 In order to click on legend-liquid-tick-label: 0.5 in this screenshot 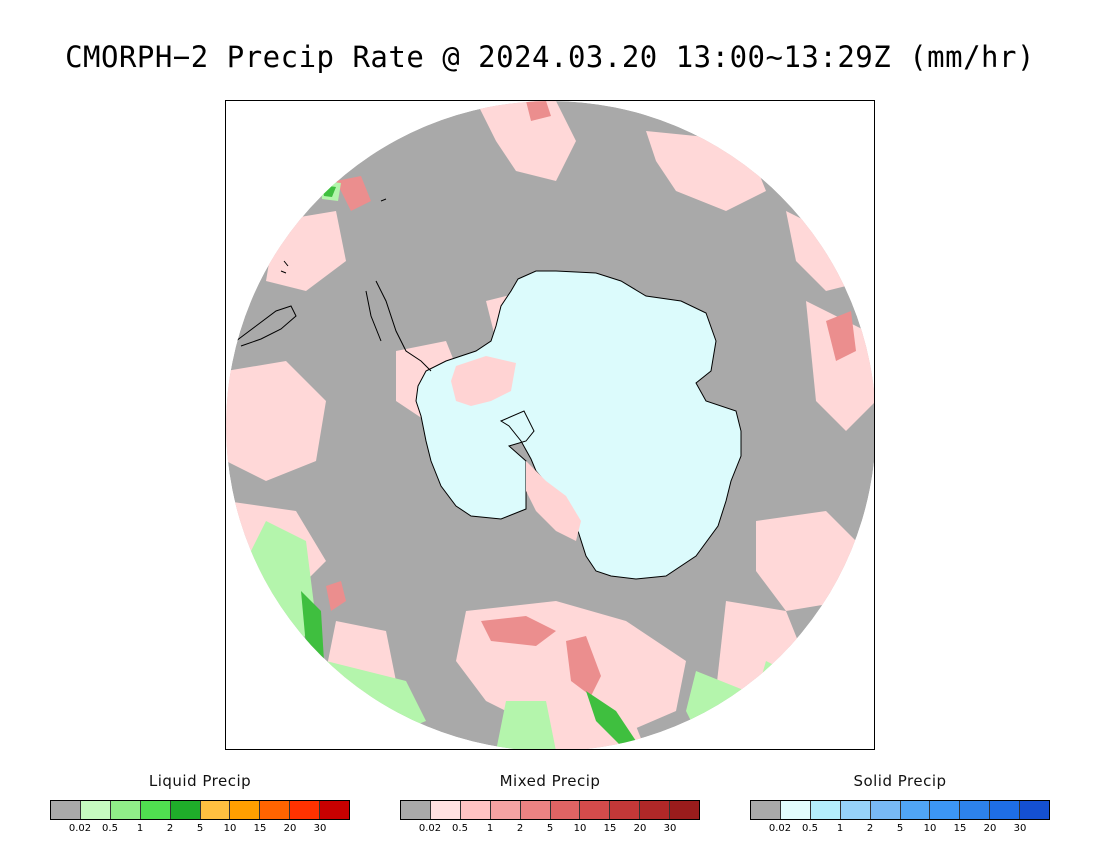, I will do `click(110, 828)`.